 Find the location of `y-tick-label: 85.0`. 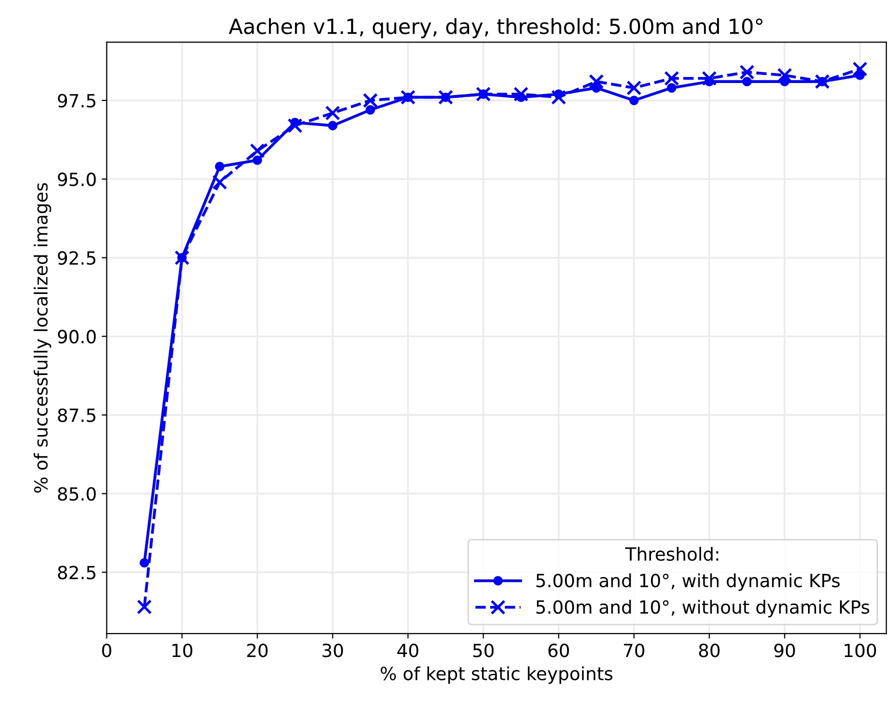

y-tick-label: 85.0 is located at coordinates (77, 494).